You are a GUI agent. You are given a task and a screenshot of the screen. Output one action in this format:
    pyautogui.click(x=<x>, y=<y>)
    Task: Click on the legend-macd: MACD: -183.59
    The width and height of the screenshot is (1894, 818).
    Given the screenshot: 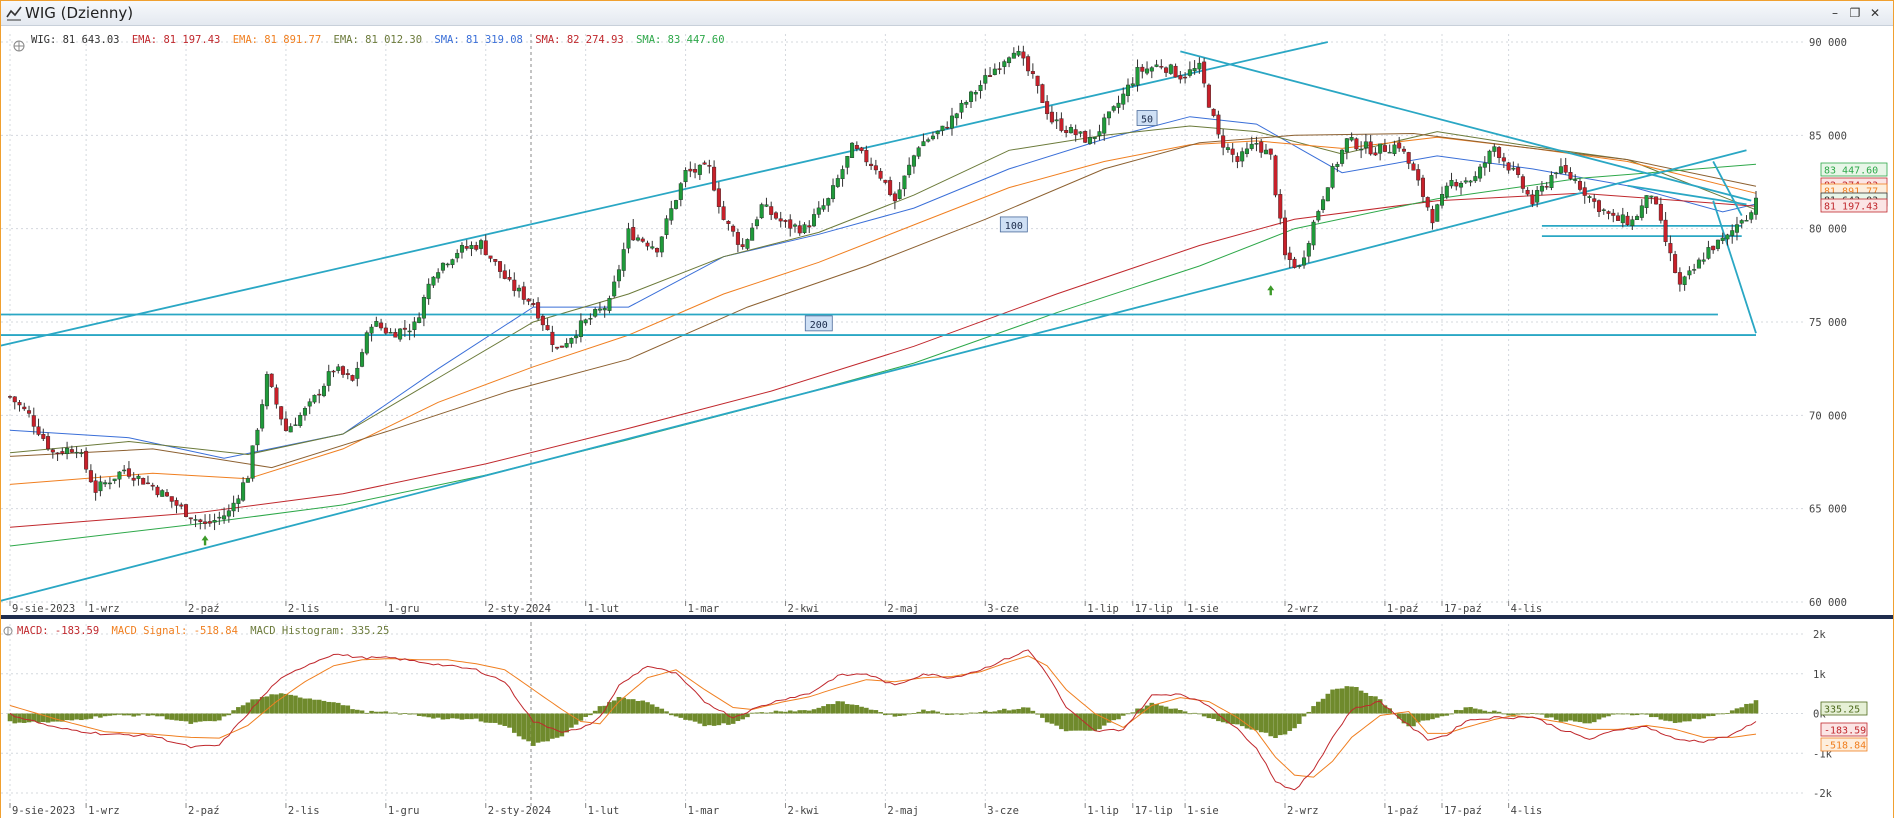 What is the action you would take?
    pyautogui.click(x=58, y=631)
    